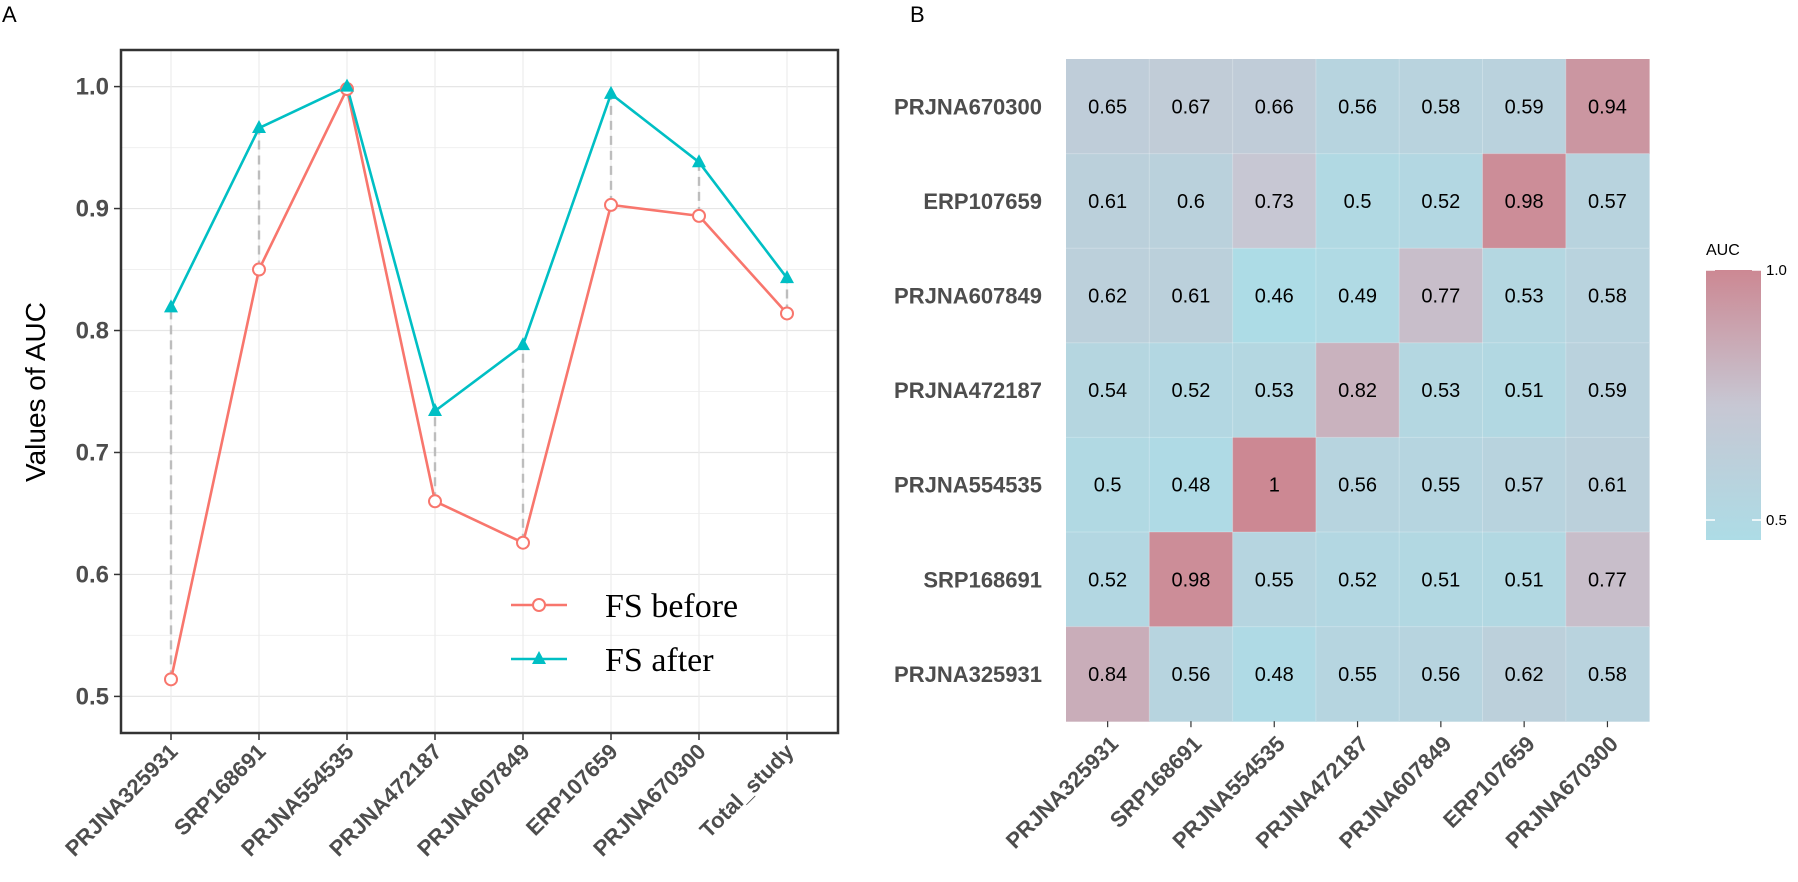 The height and width of the screenshot is (882, 1798). What do you see at coordinates (92, 331) in the screenshot?
I see `y-tick-label: 0.8` at bounding box center [92, 331].